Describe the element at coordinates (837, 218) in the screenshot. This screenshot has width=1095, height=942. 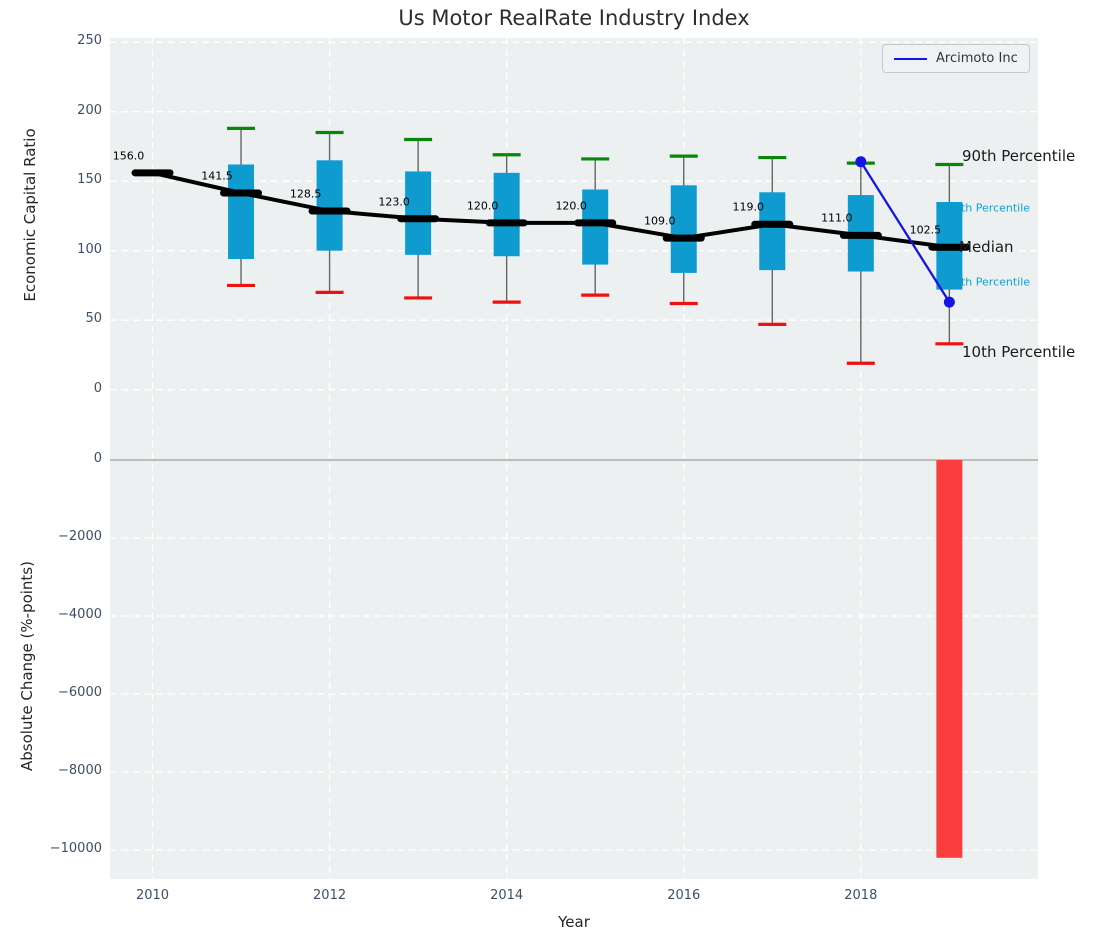
I see `median-value-label-2018: 111.0` at that location.